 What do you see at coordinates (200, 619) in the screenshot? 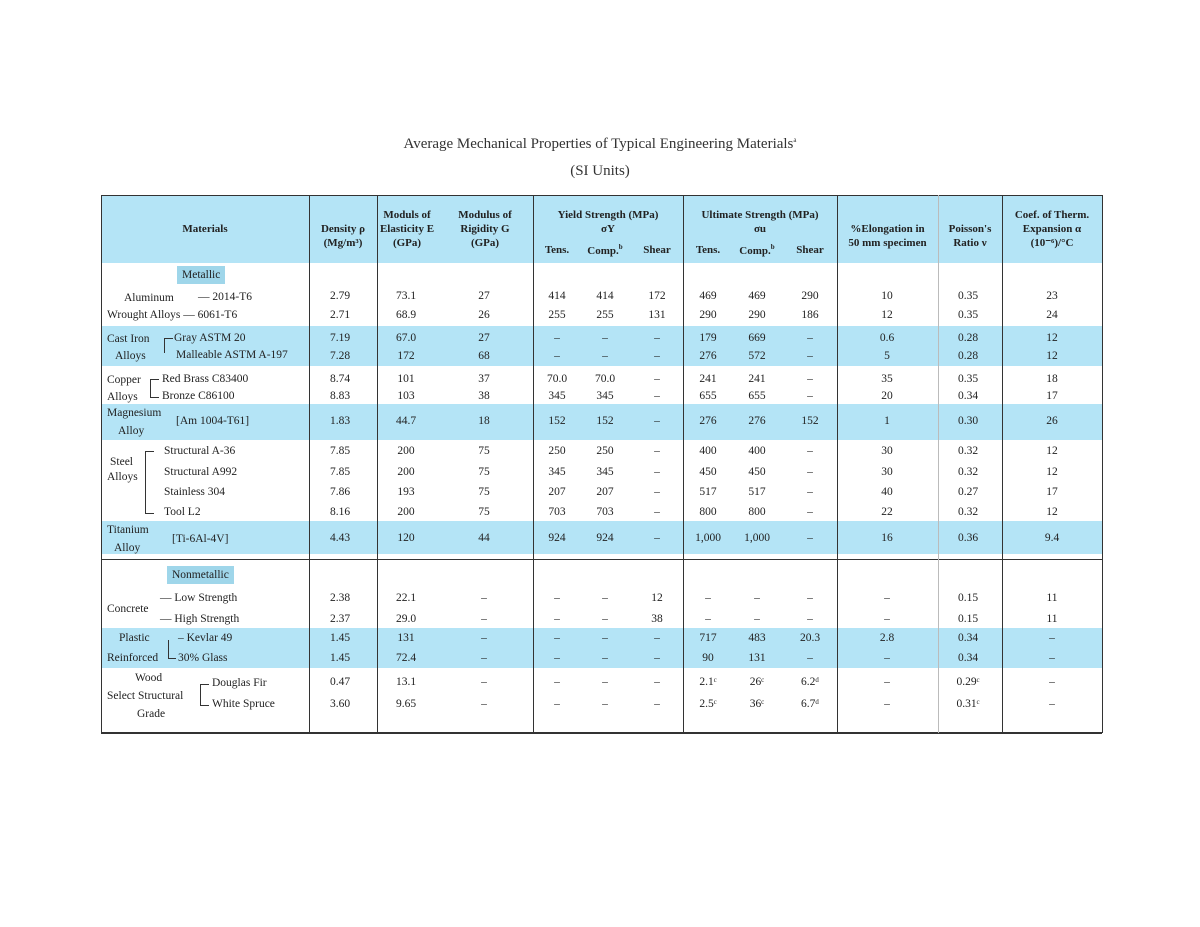
I see `material-high-strength: — High Strength` at bounding box center [200, 619].